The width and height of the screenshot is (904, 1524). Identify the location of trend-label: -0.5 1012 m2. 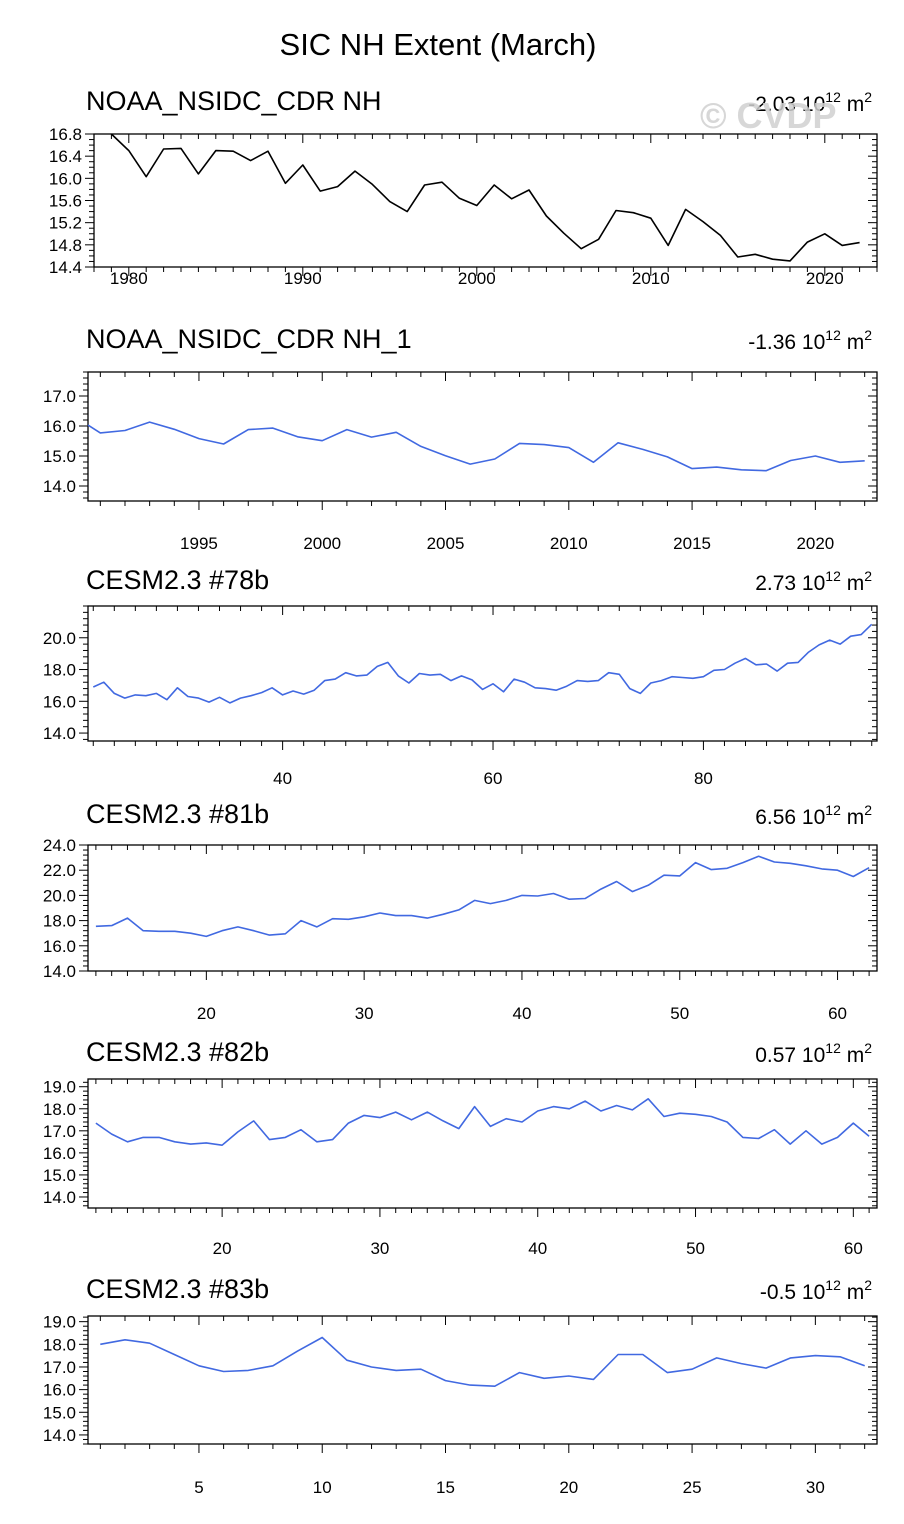
(816, 1290).